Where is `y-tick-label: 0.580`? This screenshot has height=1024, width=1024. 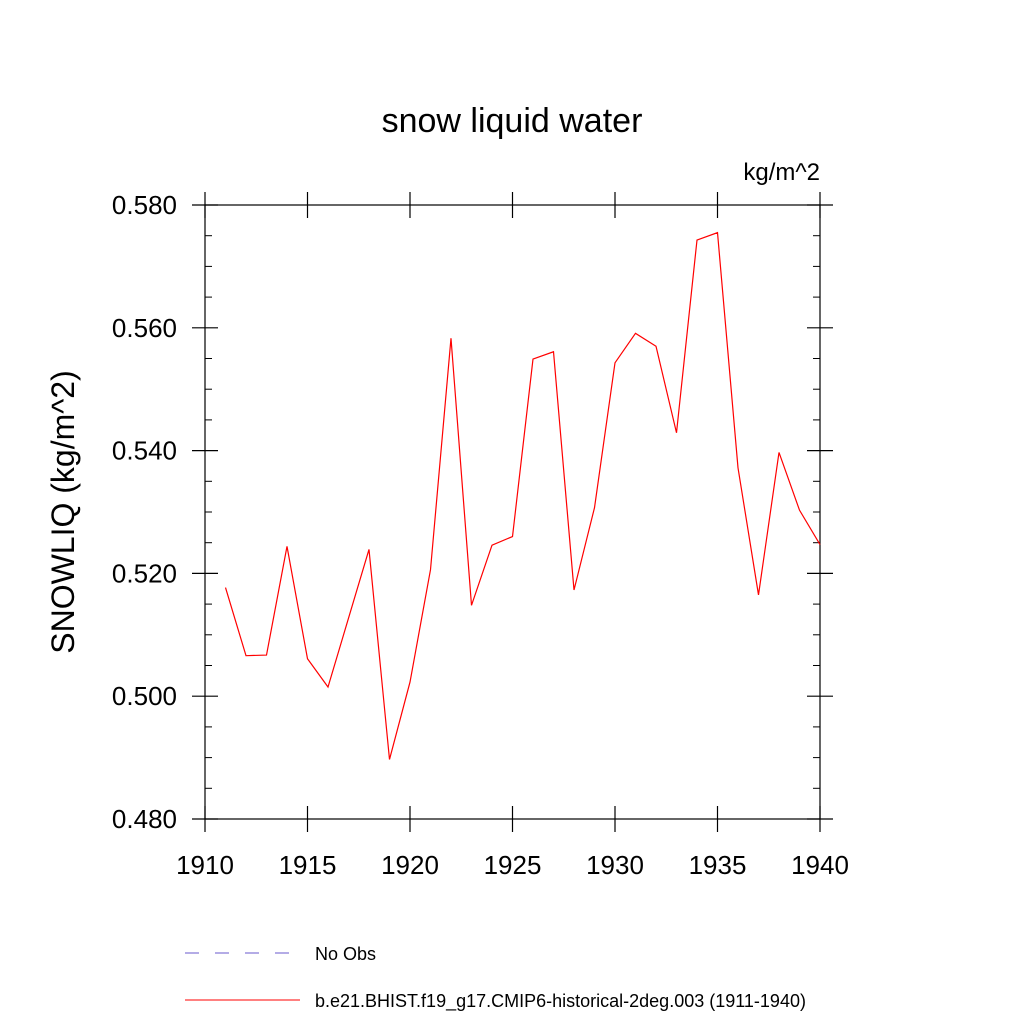 y-tick-label: 0.580 is located at coordinates (144, 205).